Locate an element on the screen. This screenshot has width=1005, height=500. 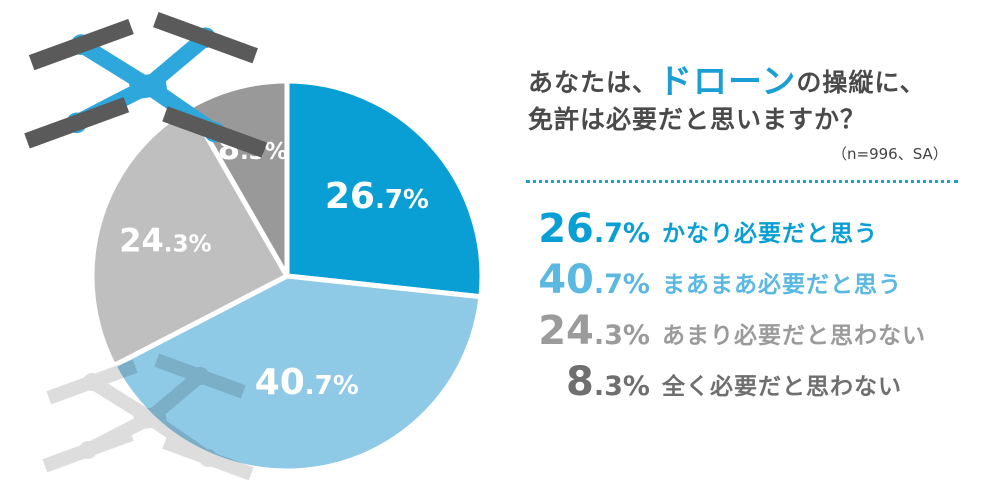
drone-shadow-icon is located at coordinates (148, 417).